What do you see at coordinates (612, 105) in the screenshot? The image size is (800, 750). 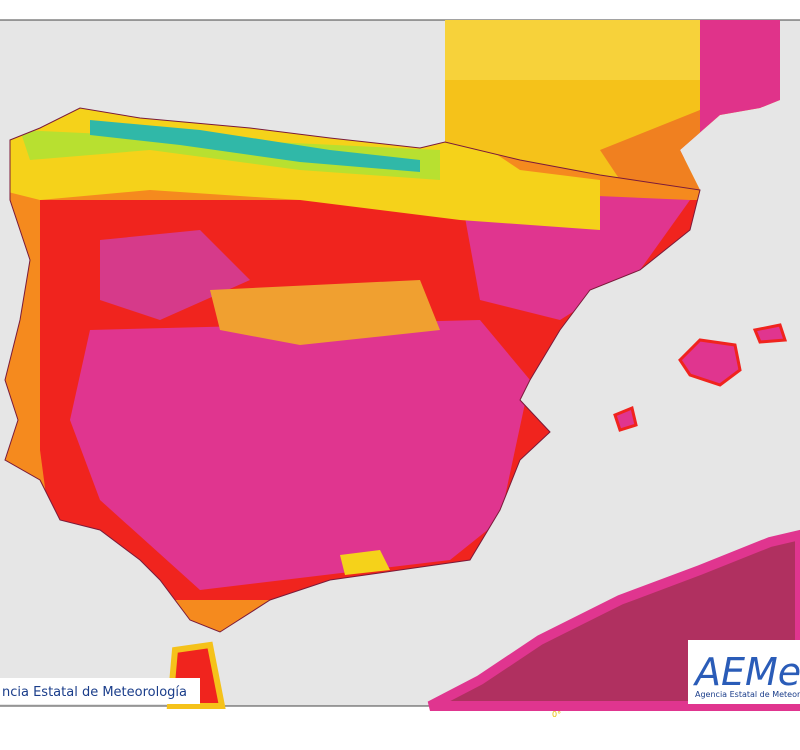 I see `france` at bounding box center [612, 105].